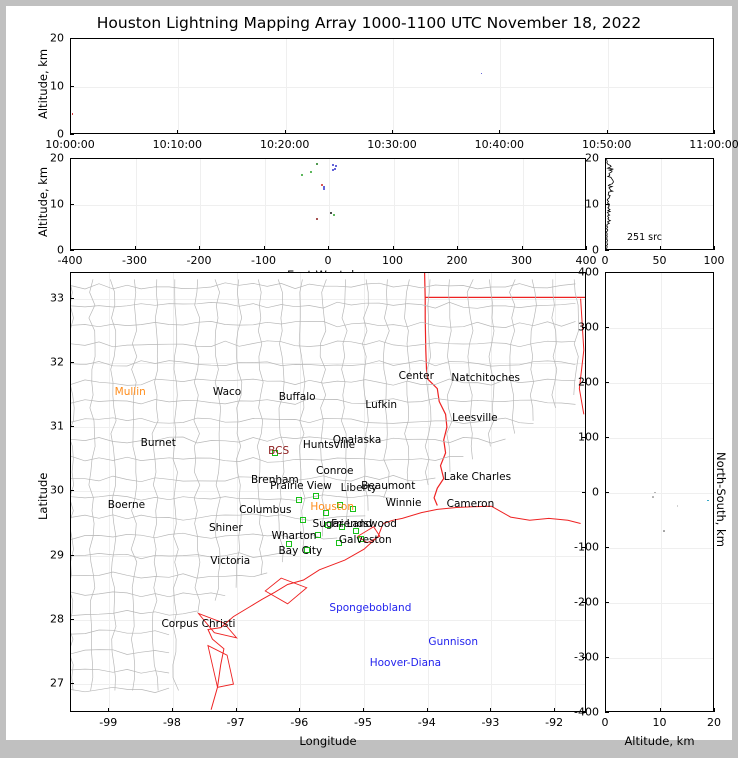 The image size is (738, 758). I want to click on x-tick-label: -93, so click(490, 722).